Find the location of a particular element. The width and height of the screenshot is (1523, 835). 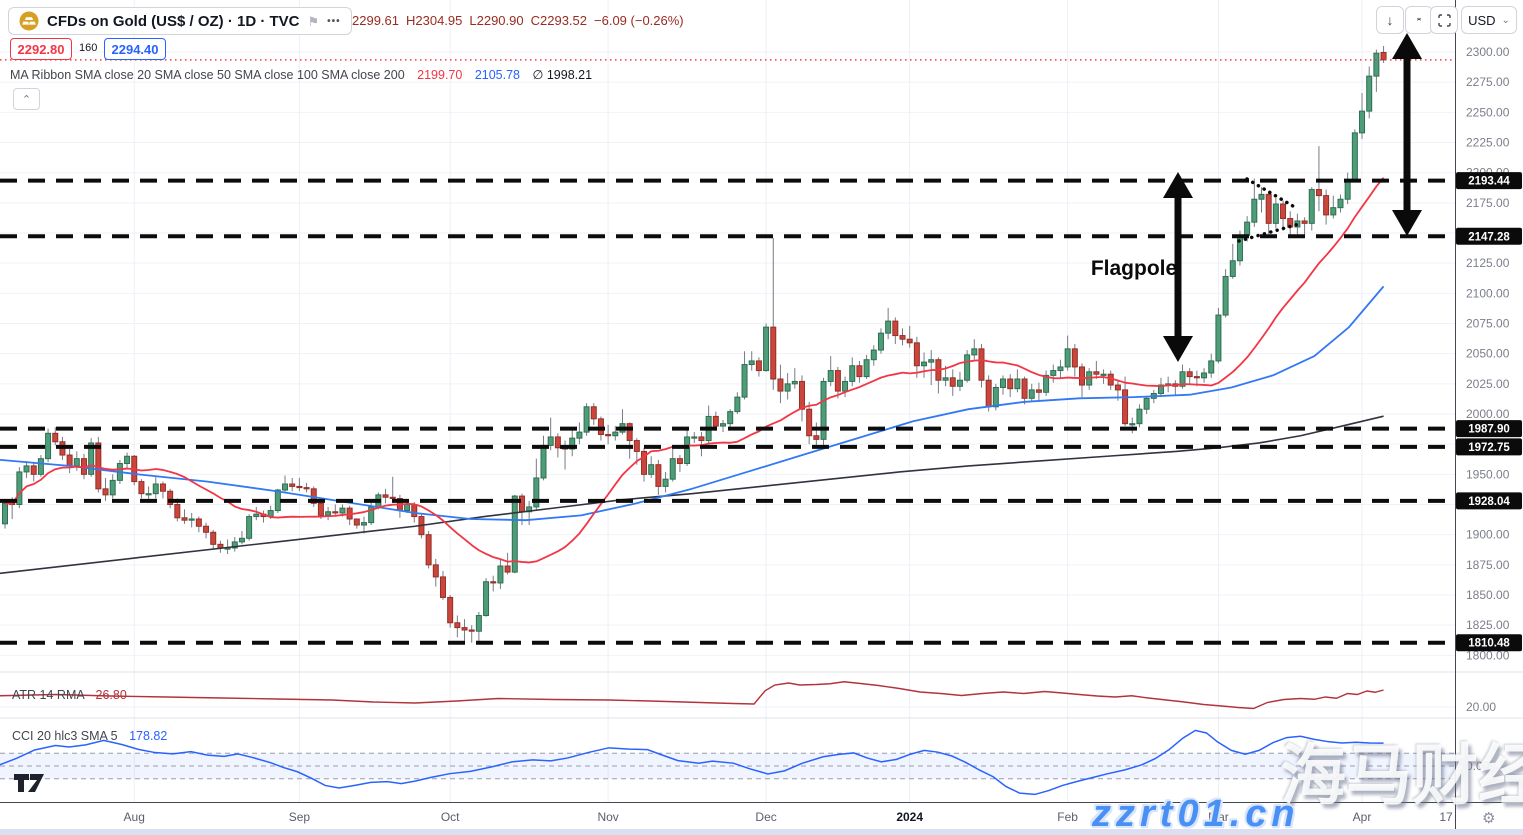

svg-text: 2100.00 is located at coordinates (1488, 293).